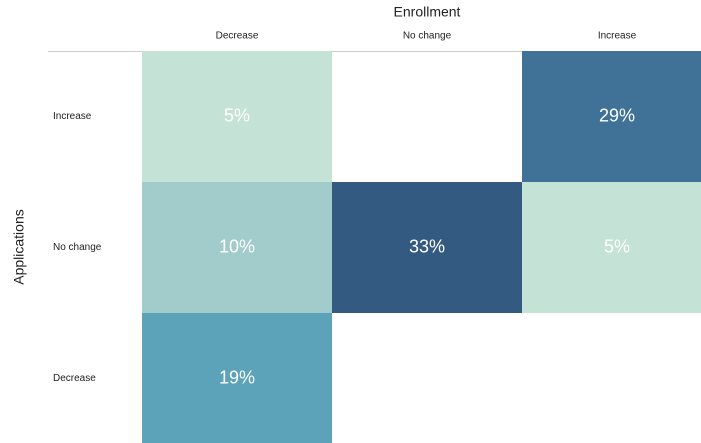 This screenshot has width=701, height=443. I want to click on row-label: Decrease, so click(74, 378).